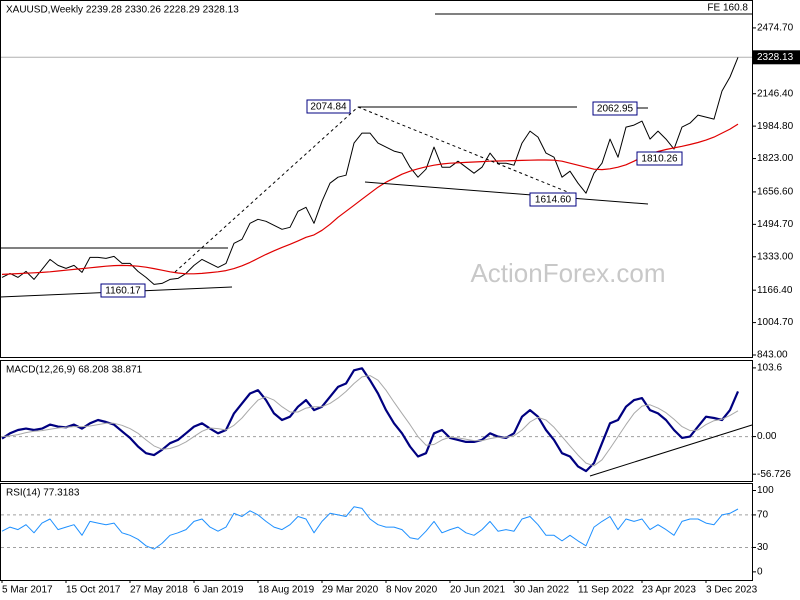  Describe the element at coordinates (775, 158) in the screenshot. I see `y-tick-label: 1823.00` at that location.